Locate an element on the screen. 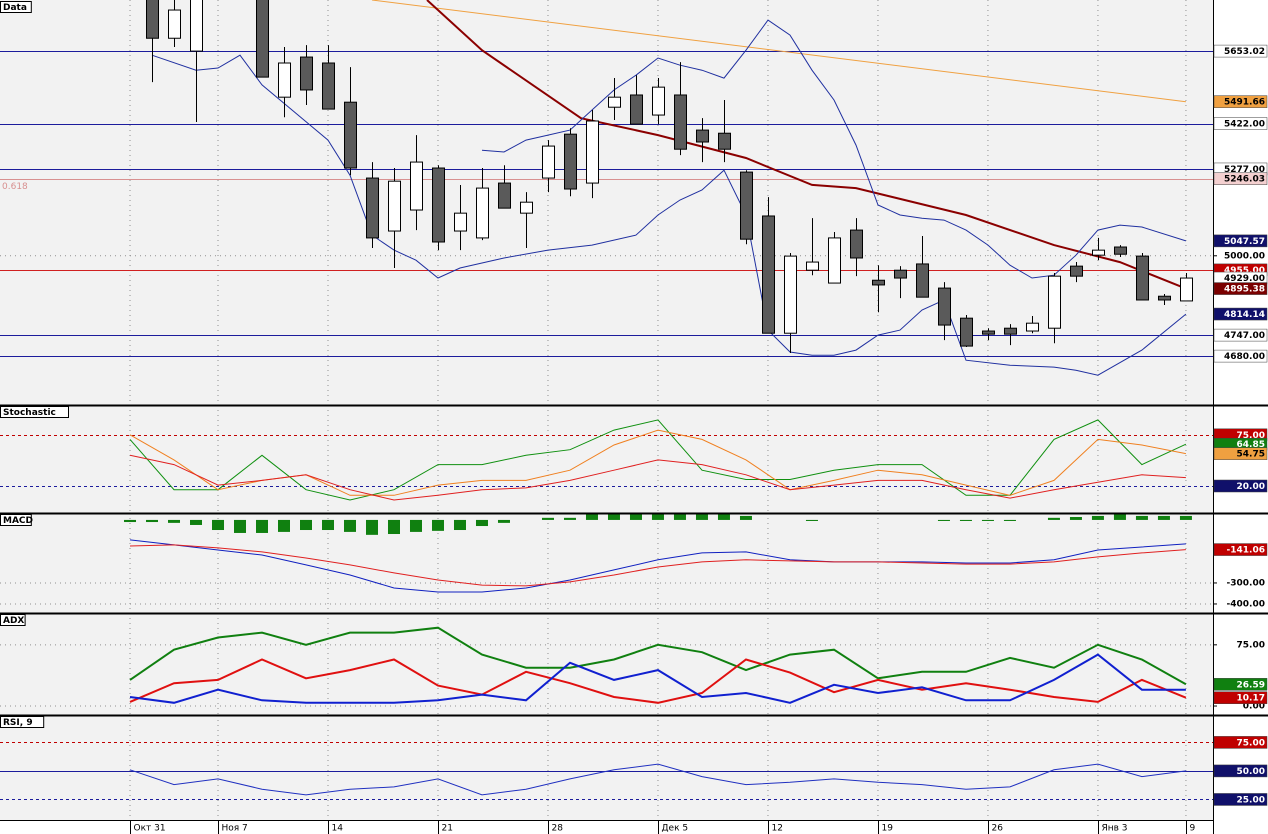 The height and width of the screenshot is (834, 1268). price-label: 4929.00 is located at coordinates (1244, 279).